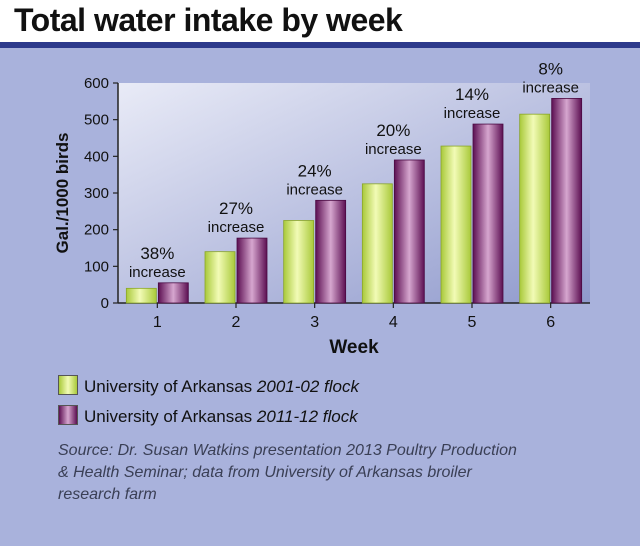  Describe the element at coordinates (236, 322) in the screenshot. I see `x-tick-label: 2` at that location.